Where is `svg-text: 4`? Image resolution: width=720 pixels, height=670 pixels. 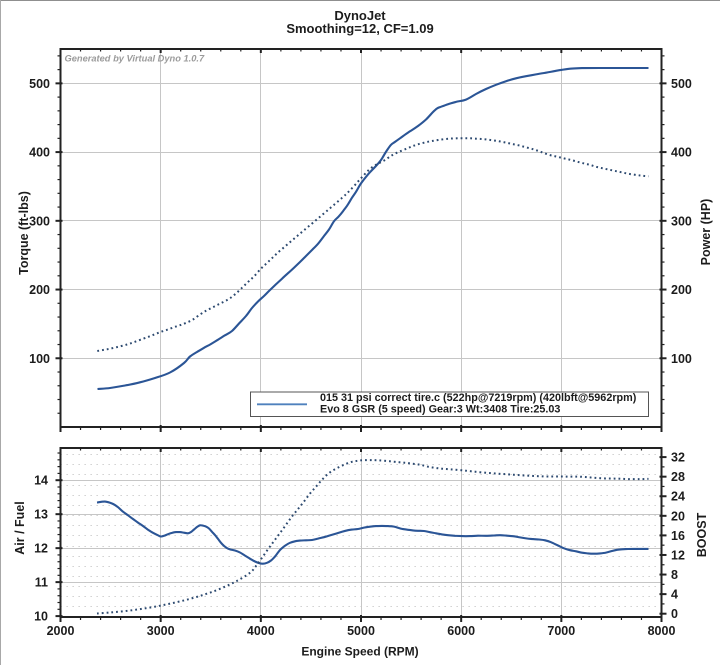 svg-text: 4 is located at coordinates (674, 595).